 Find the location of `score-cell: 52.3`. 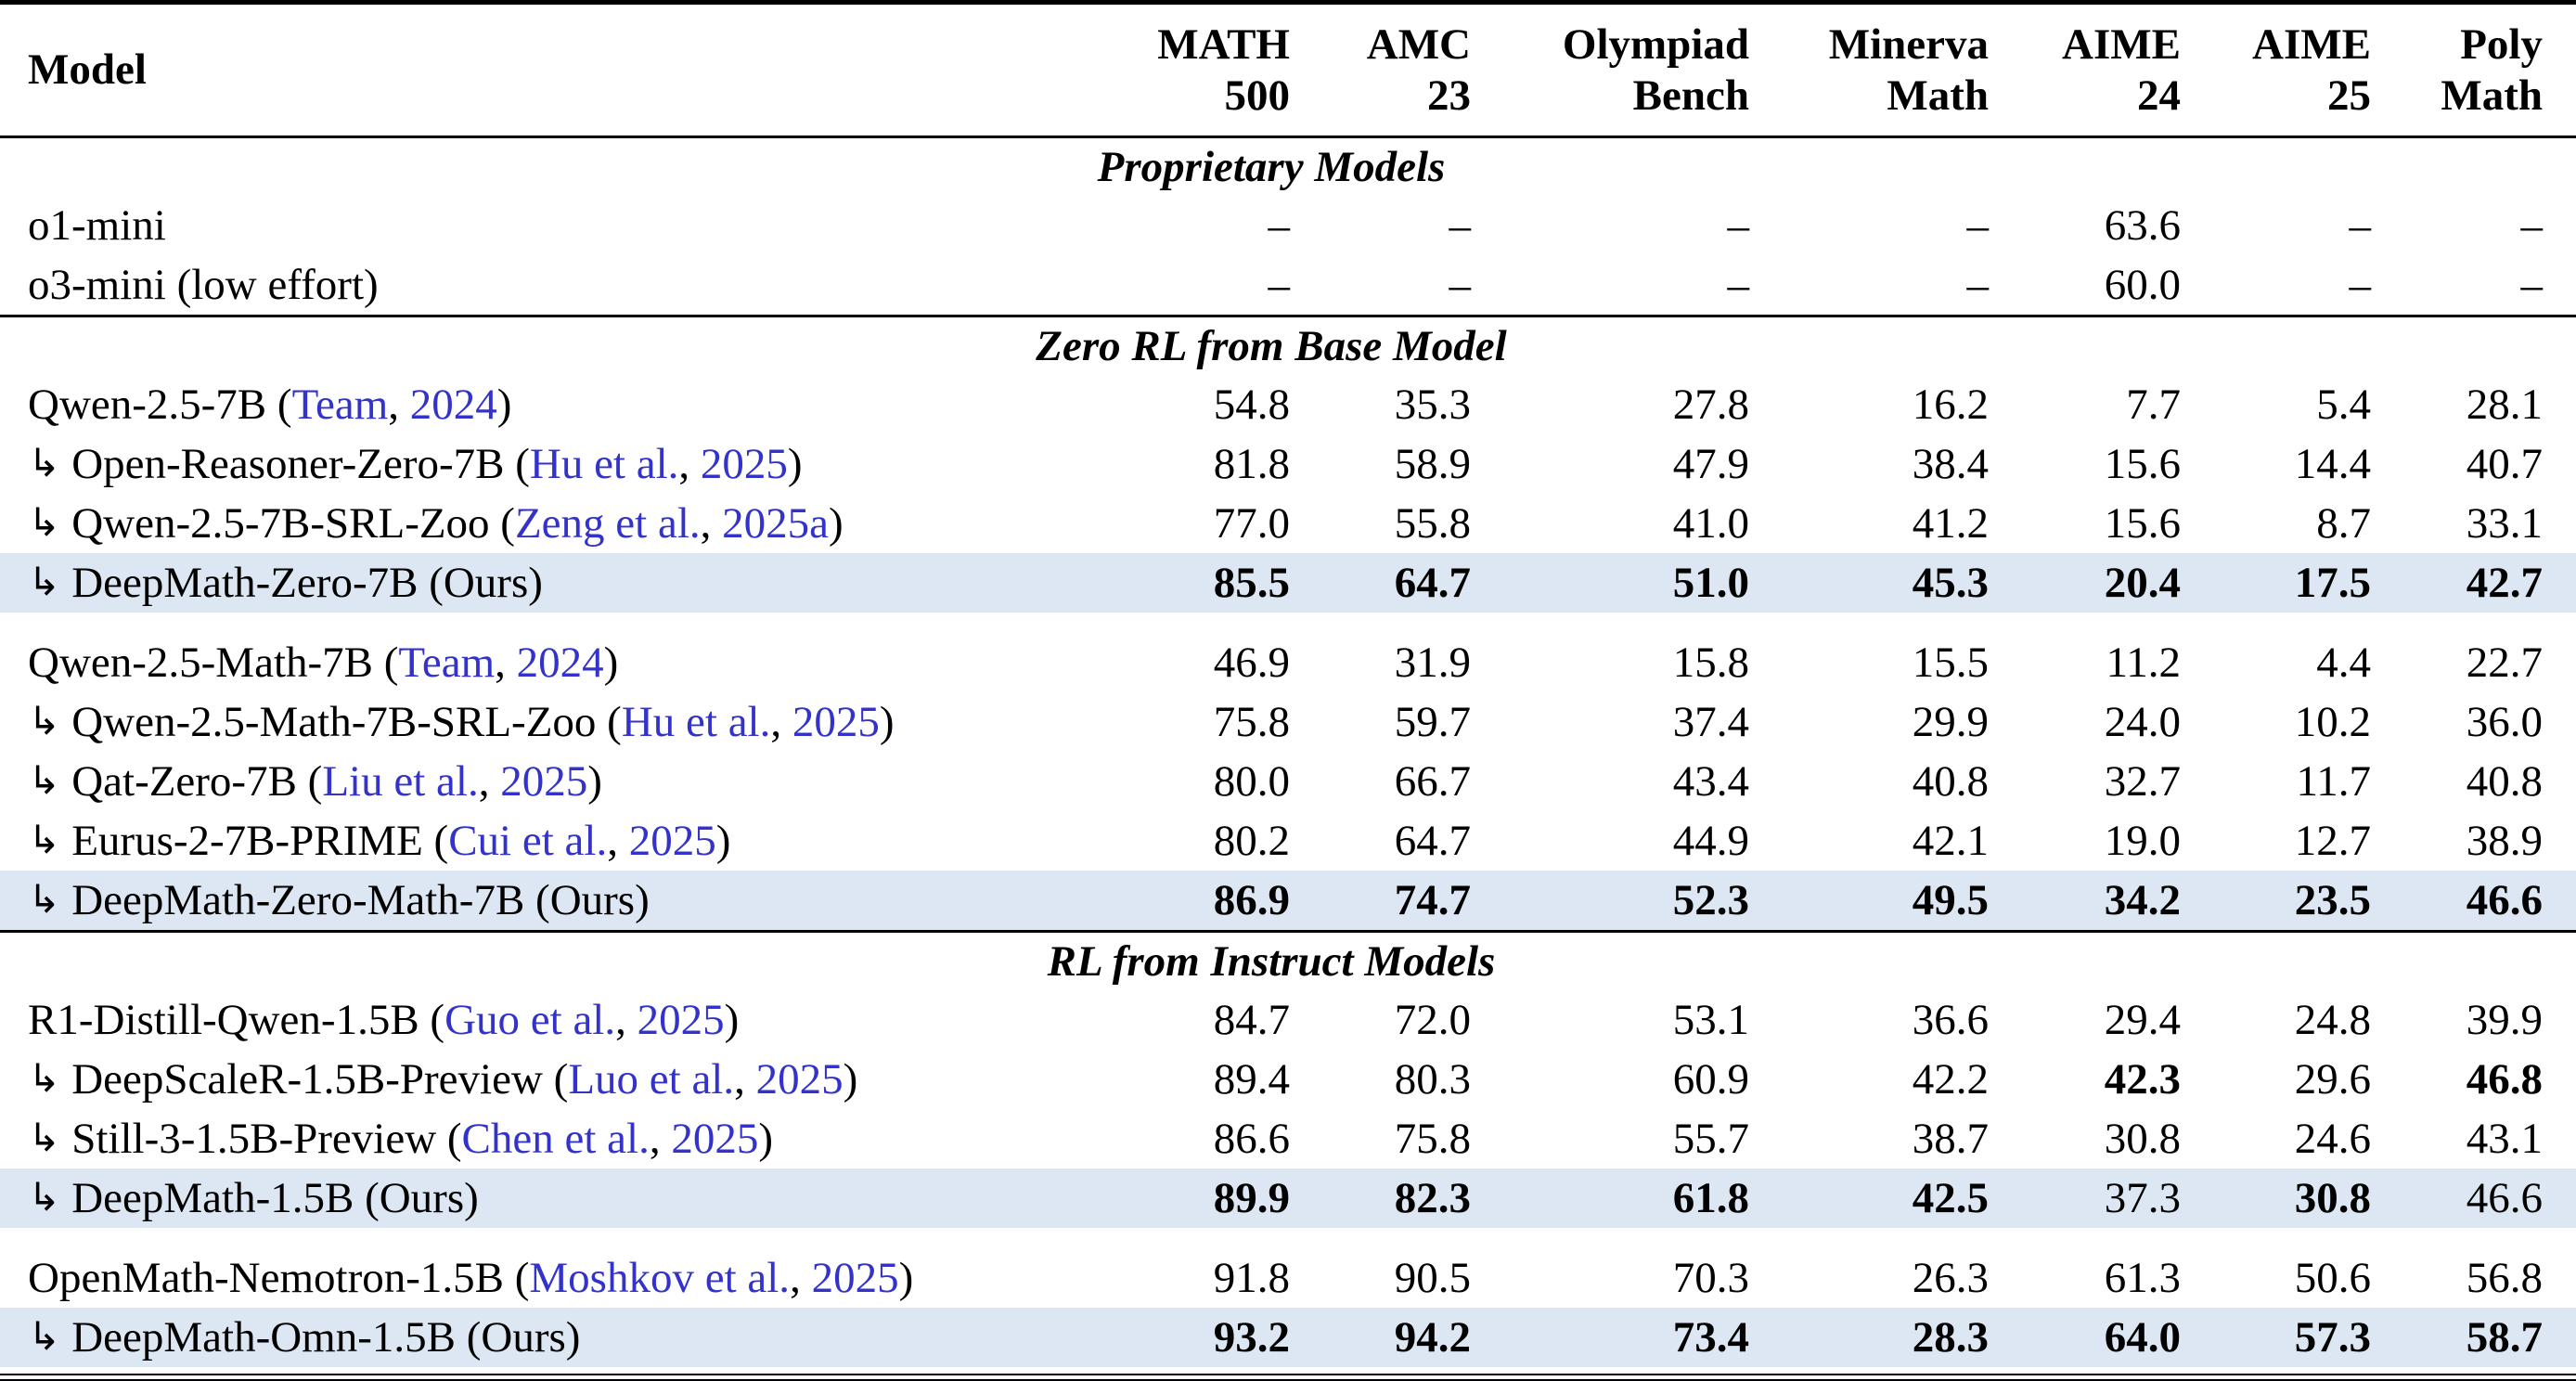

score-cell: 52.3 is located at coordinates (1610, 901).